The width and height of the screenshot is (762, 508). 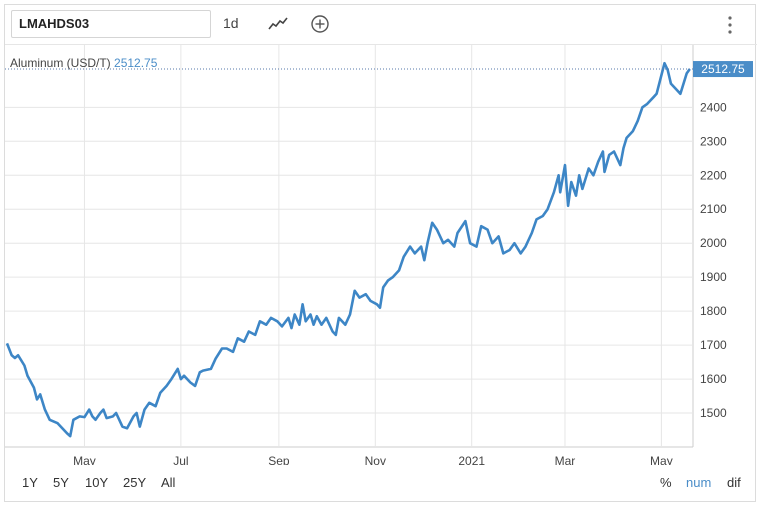 What do you see at coordinates (713, 209) in the screenshot?
I see `y-tick-label: 2100` at bounding box center [713, 209].